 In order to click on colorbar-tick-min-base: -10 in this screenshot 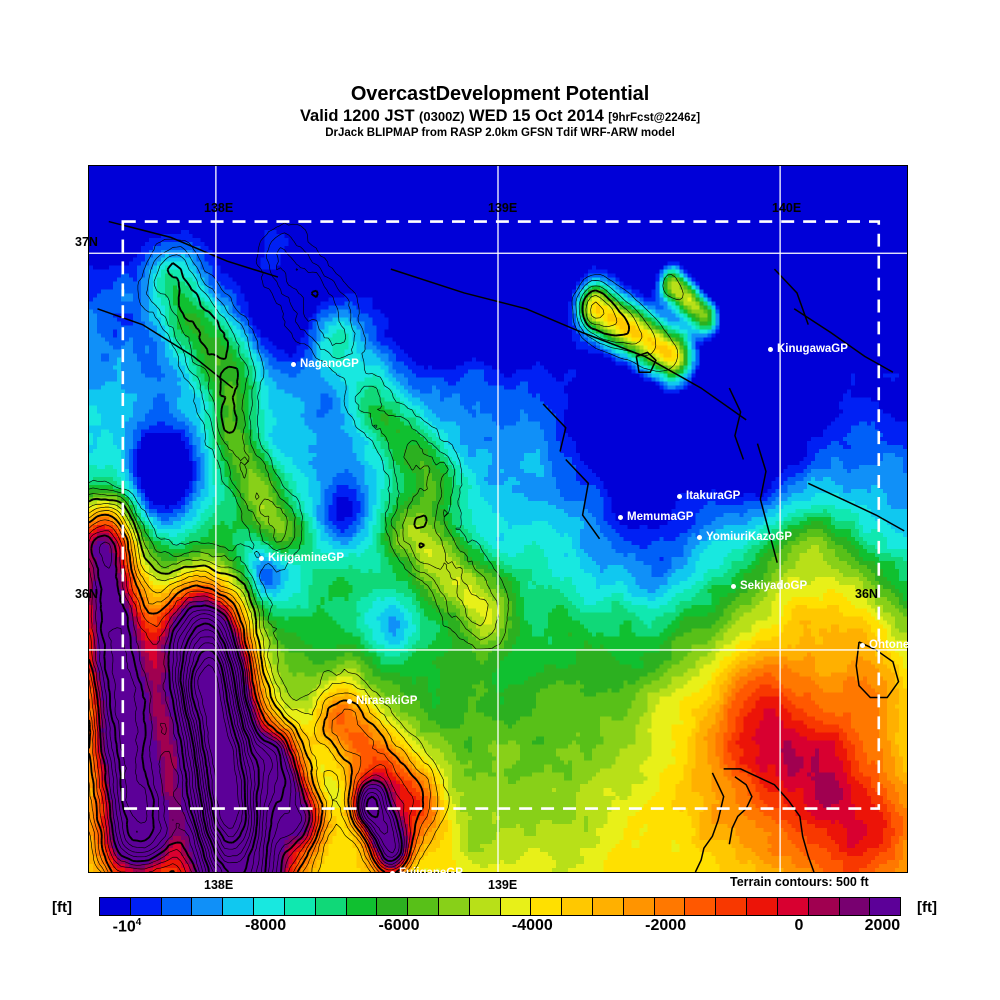, I will do `click(124, 927)`.